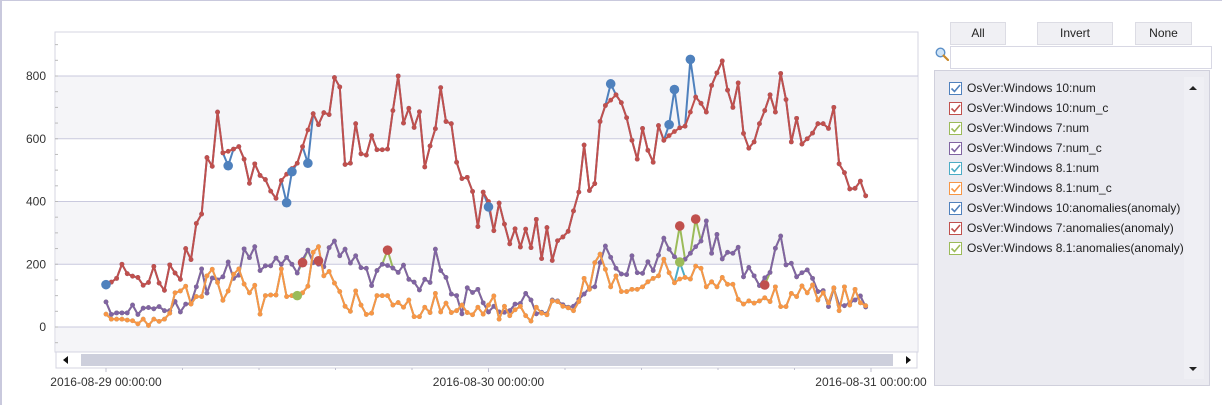 This screenshot has height=406, width=1222. What do you see at coordinates (1081, 57) in the screenshot?
I see `series-filter-input` at bounding box center [1081, 57].